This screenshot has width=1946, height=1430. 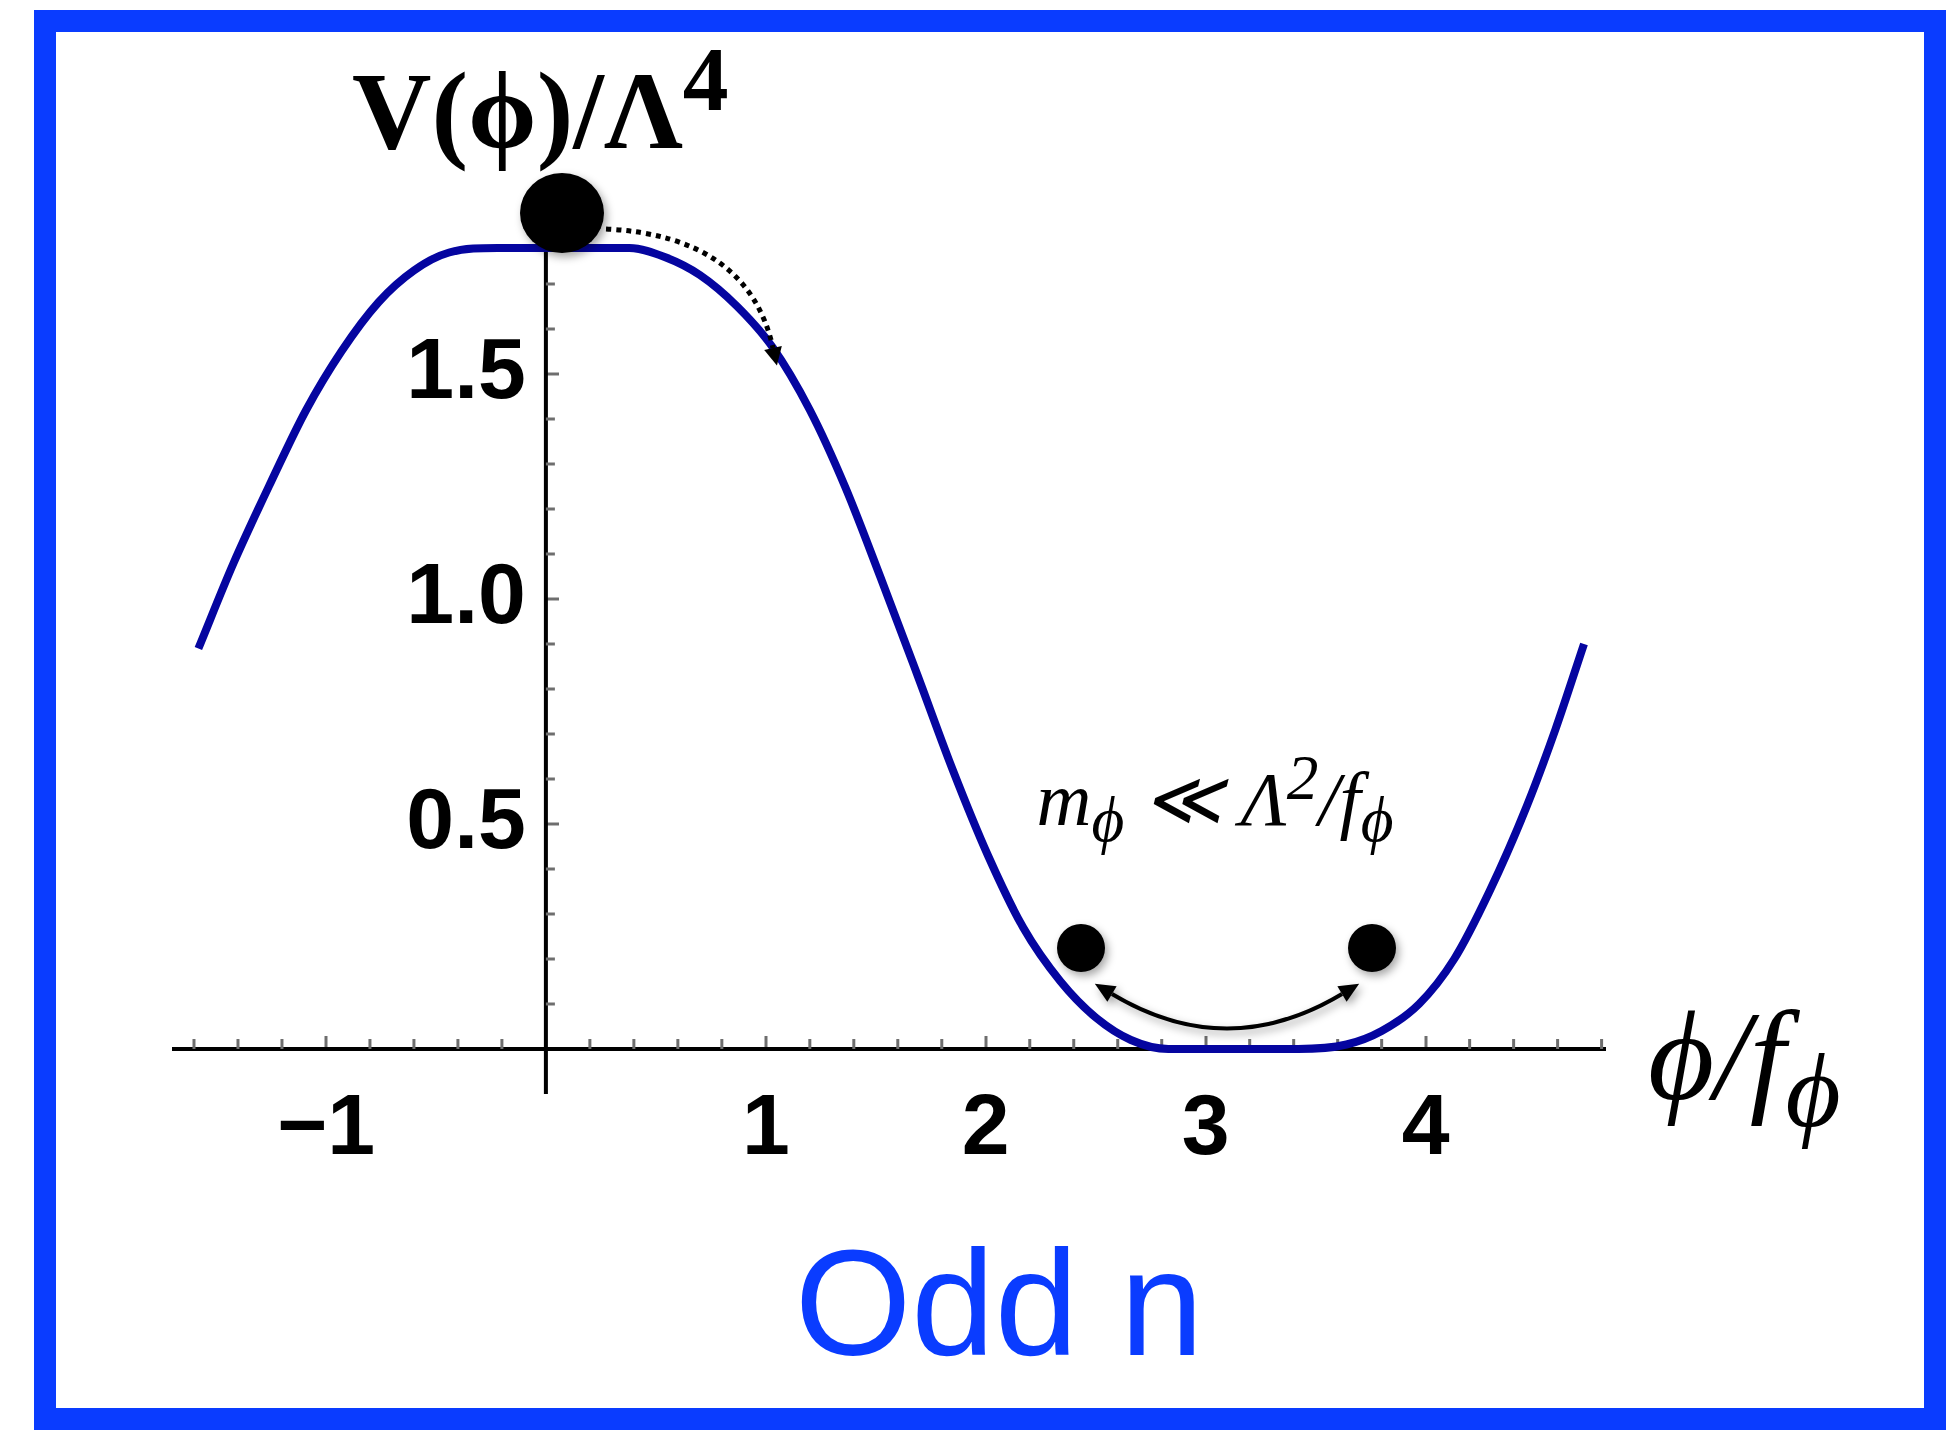 I want to click on y-tick-label: 1.5, so click(x=466, y=367).